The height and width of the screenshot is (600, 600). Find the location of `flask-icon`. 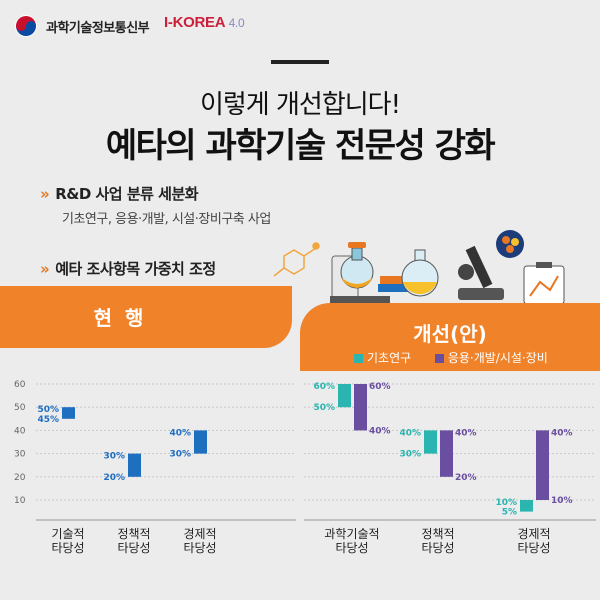

flask-icon is located at coordinates (360, 274).